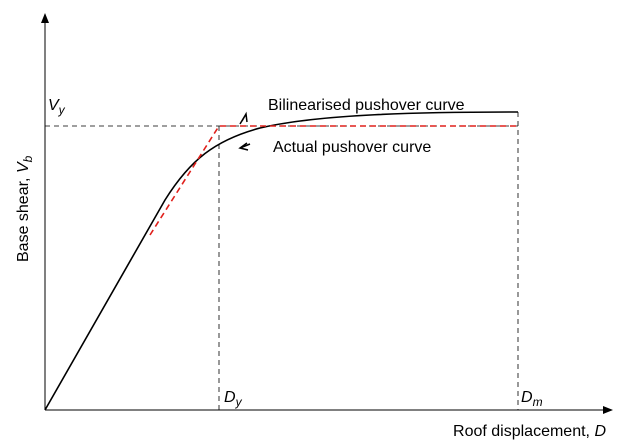  I want to click on bilinear-leader, so click(243, 118).